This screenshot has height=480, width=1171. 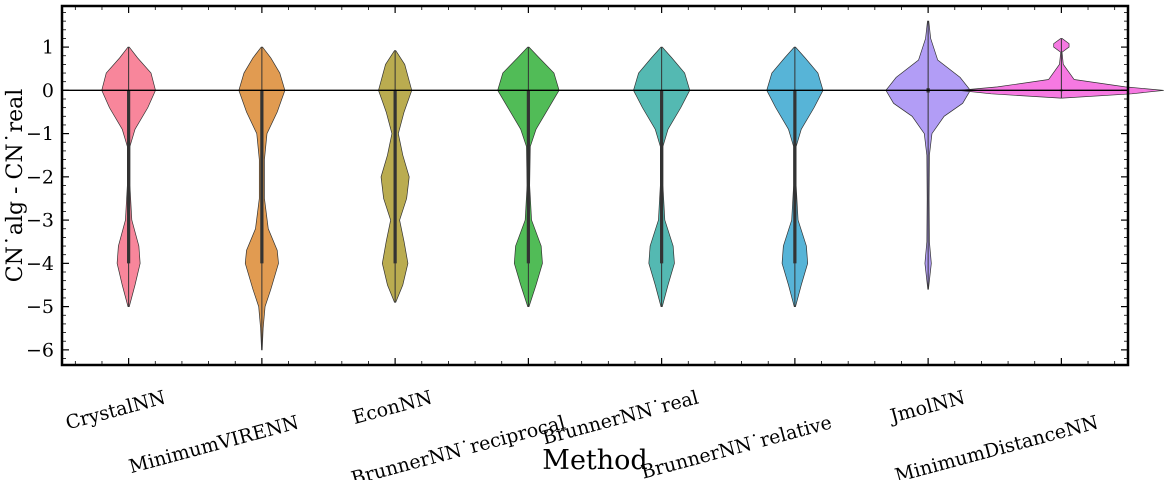 I want to click on x-tick-label: CrystalNN, so click(x=115, y=411).